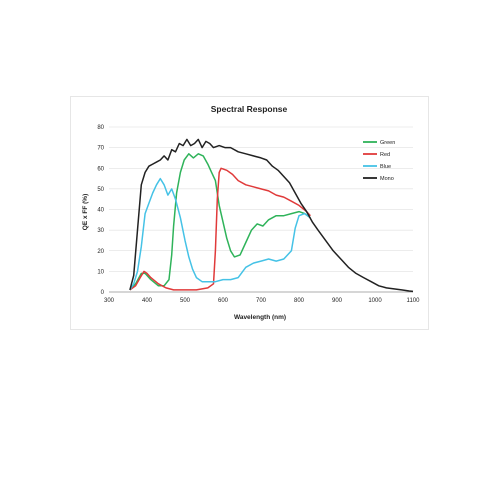 Image resolution: width=500 pixels, height=500 pixels. What do you see at coordinates (100, 149) in the screenshot?
I see `y-tick-label: 70` at bounding box center [100, 149].